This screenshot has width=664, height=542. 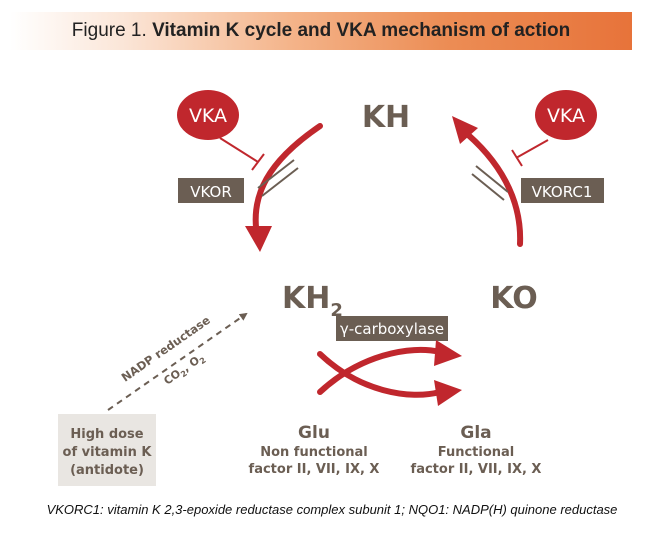 What do you see at coordinates (476, 452) in the screenshot?
I see `gla-description-line-1: Functional` at bounding box center [476, 452].